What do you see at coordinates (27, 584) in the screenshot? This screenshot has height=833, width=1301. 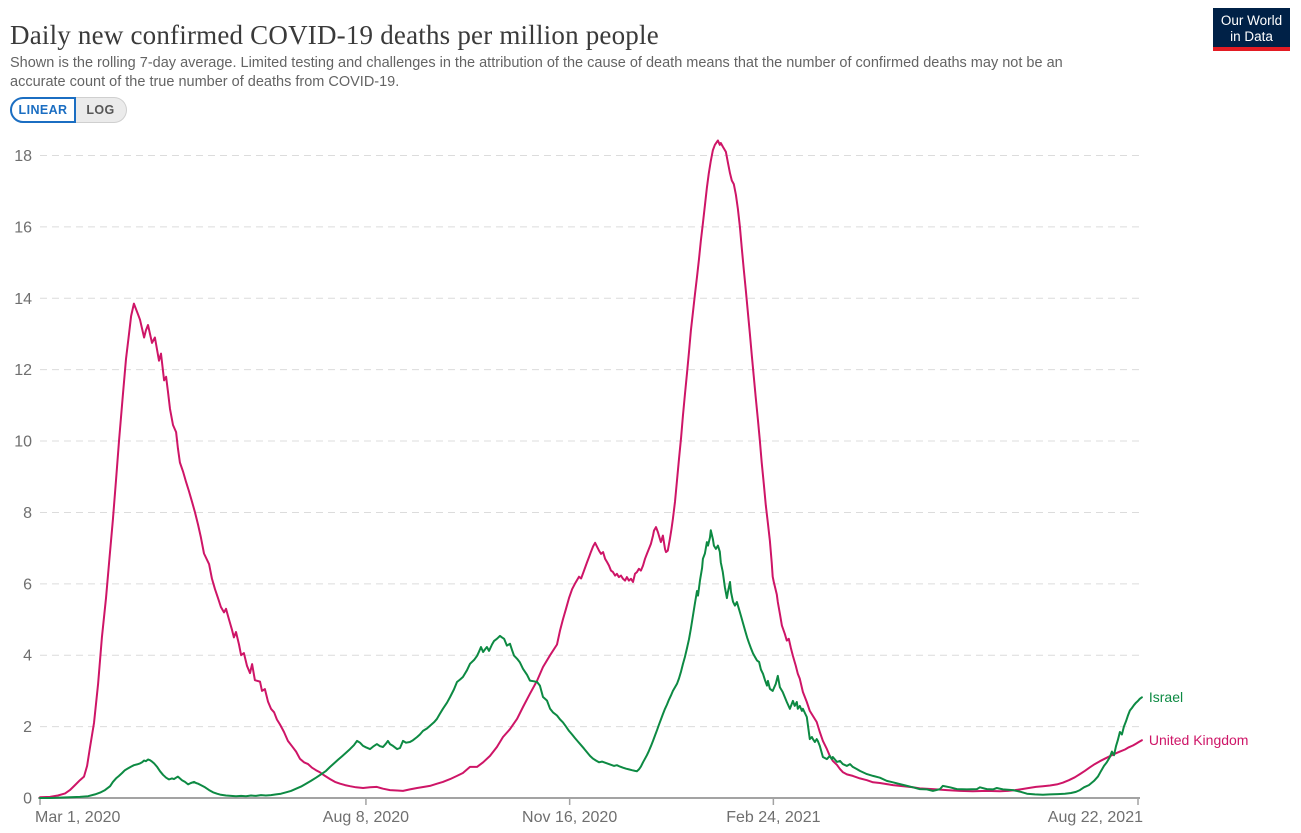 I see `y-axis-tick-label: 6` at bounding box center [27, 584].